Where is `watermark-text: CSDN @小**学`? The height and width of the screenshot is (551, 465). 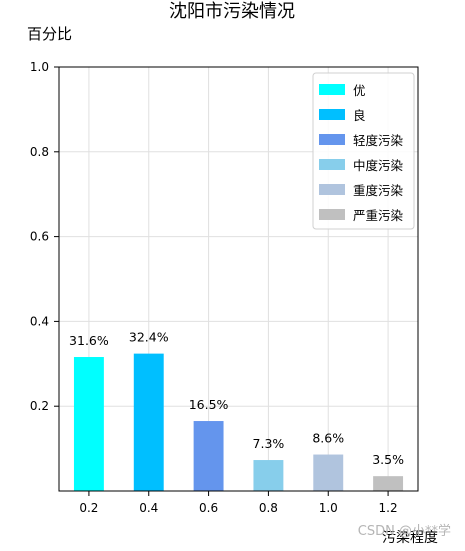
watermark-text: CSDN @小**学 is located at coordinates (404, 531).